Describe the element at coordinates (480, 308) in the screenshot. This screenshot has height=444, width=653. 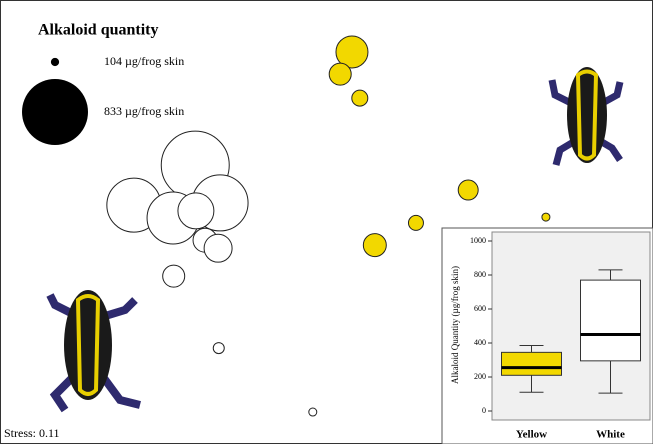
I see `y-tick-label: 600` at that location.